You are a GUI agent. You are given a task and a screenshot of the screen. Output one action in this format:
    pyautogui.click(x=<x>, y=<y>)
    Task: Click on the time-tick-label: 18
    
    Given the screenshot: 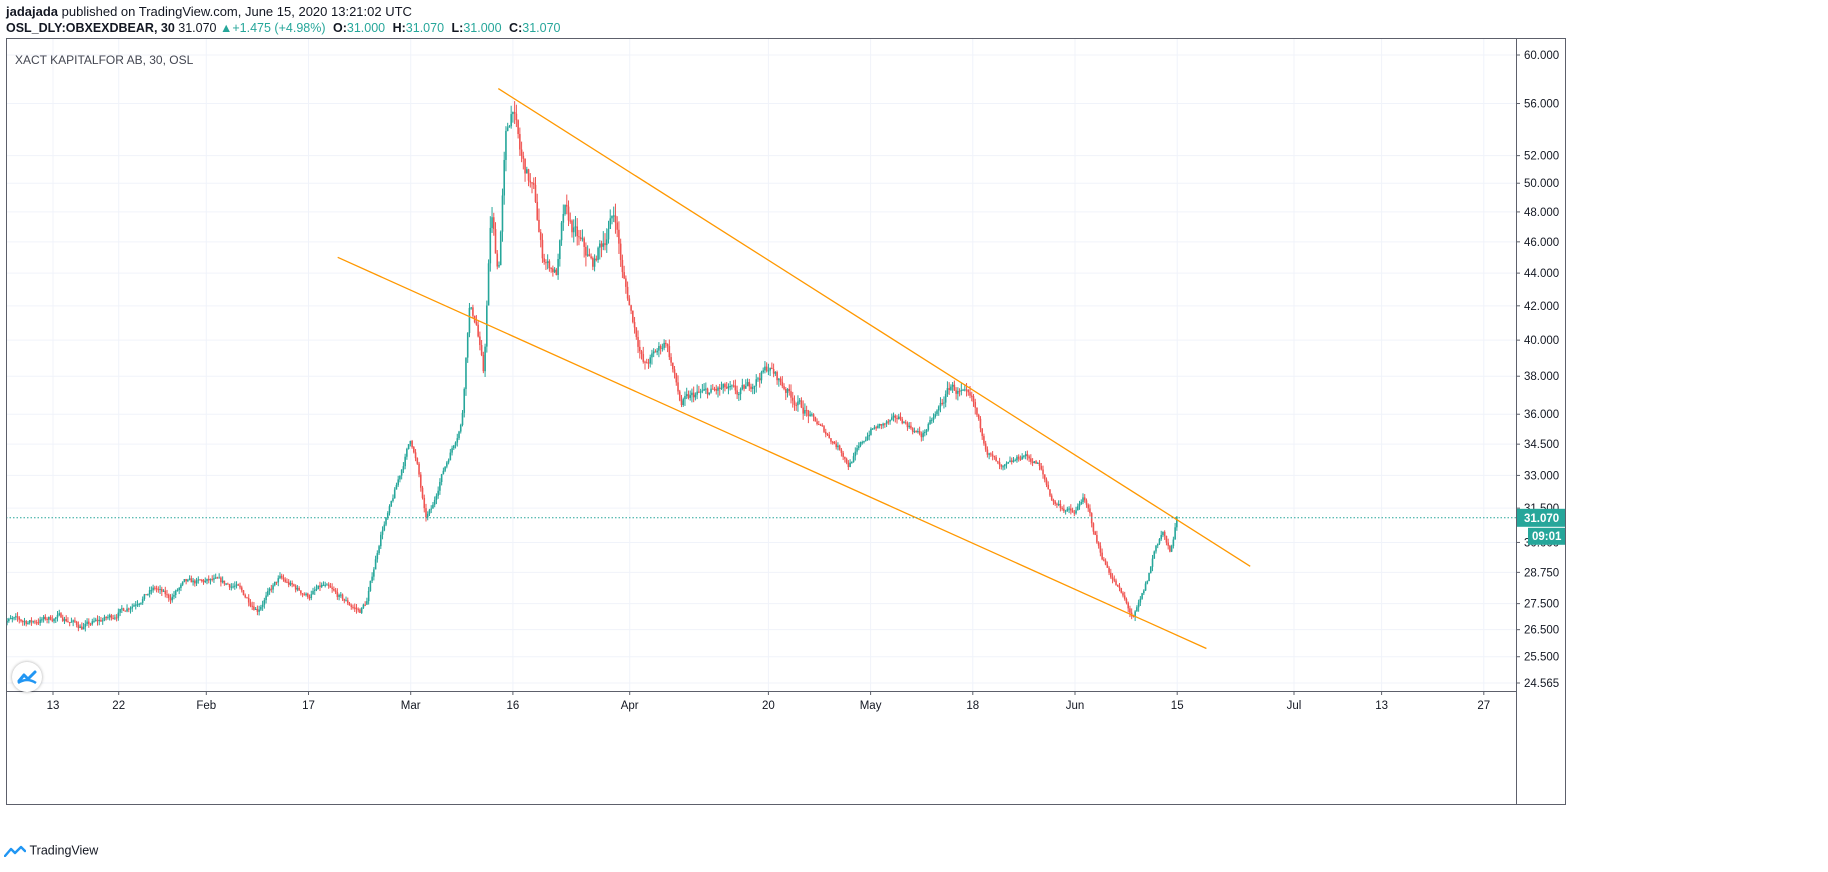 What is the action you would take?
    pyautogui.click(x=972, y=706)
    